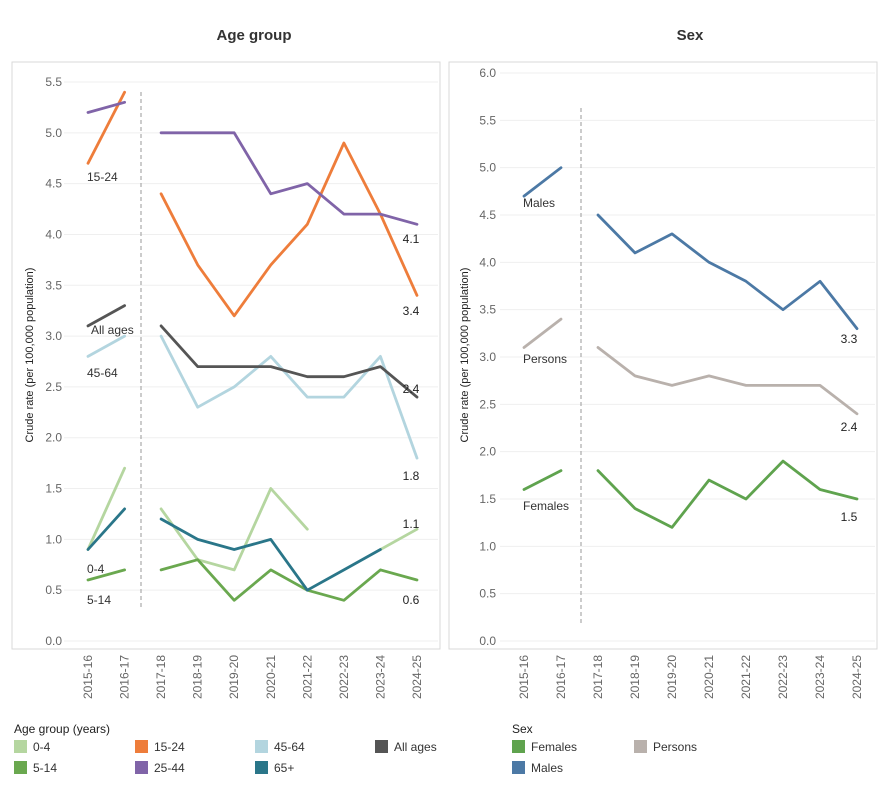 The width and height of the screenshot is (890, 805). What do you see at coordinates (271, 677) in the screenshot?
I see `age-group-x-tick-label: 2020-21` at bounding box center [271, 677].